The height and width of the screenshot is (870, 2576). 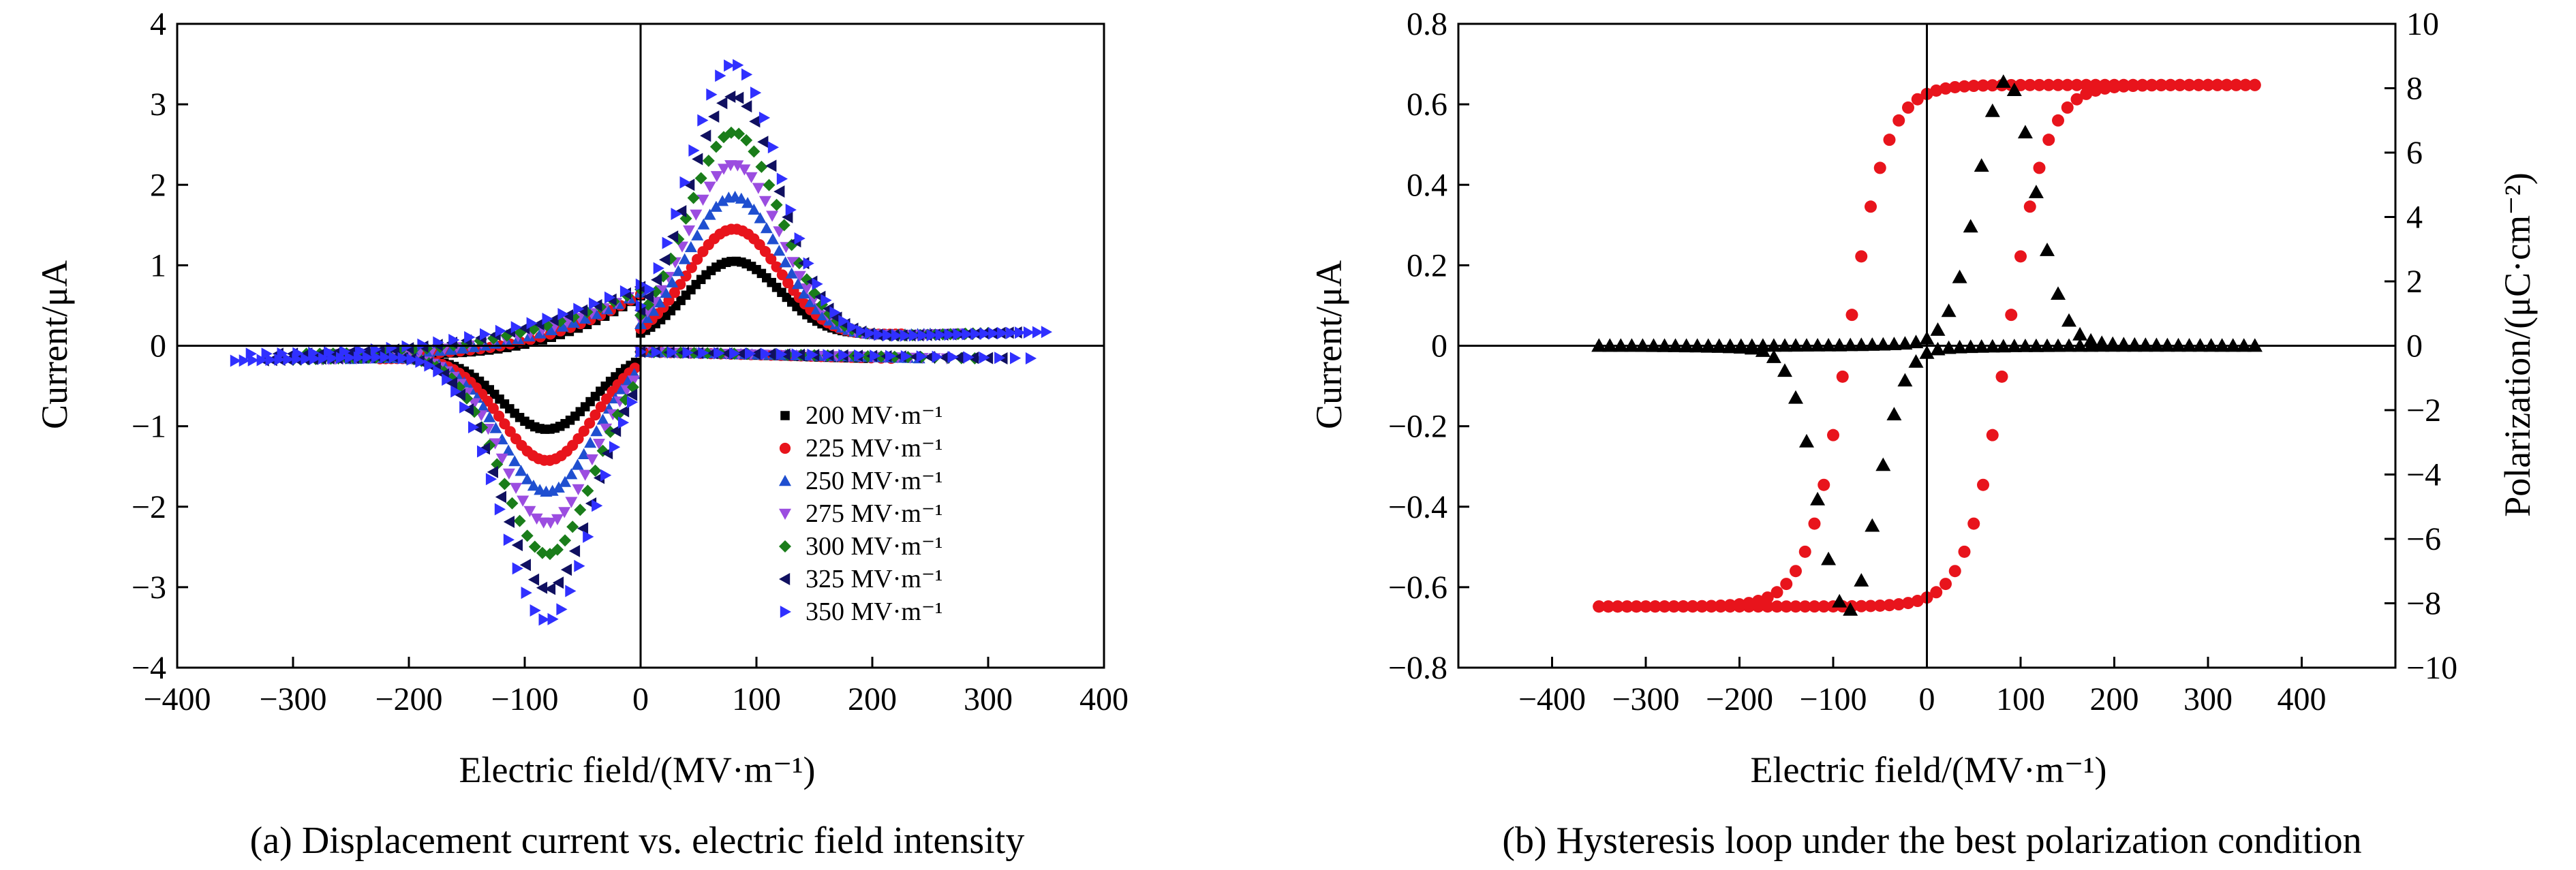 What do you see at coordinates (1427, 185) in the screenshot?
I see `y-tick-label: 0.4` at bounding box center [1427, 185].